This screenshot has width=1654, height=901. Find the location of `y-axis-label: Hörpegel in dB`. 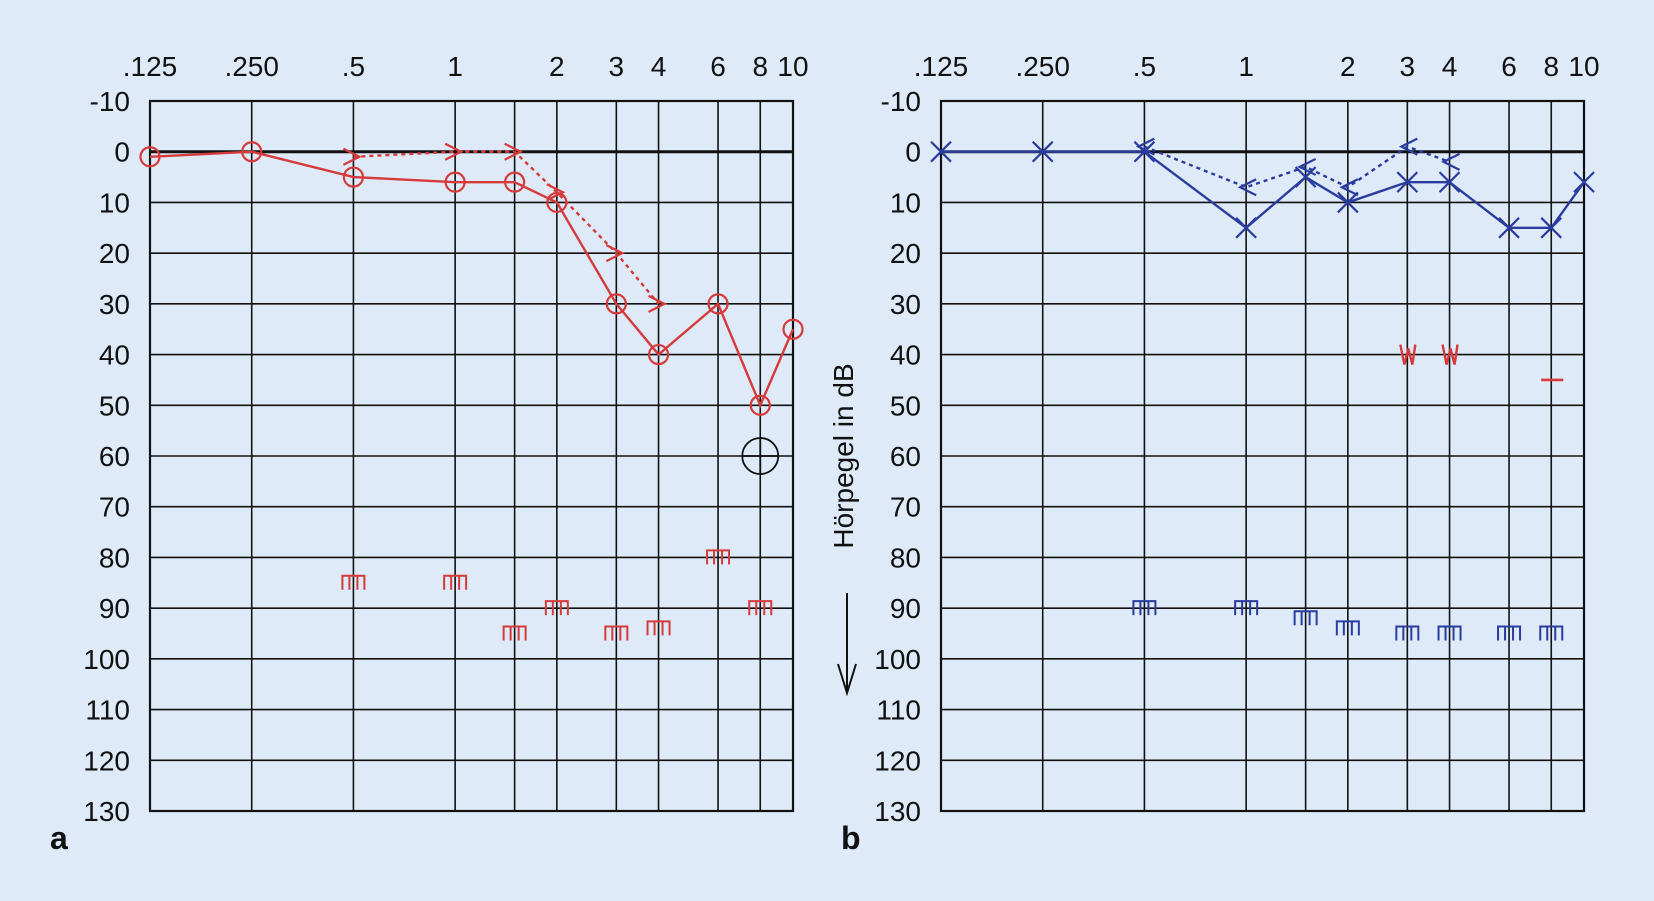

y-axis-label: Hörpegel in dB is located at coordinates (843, 455).